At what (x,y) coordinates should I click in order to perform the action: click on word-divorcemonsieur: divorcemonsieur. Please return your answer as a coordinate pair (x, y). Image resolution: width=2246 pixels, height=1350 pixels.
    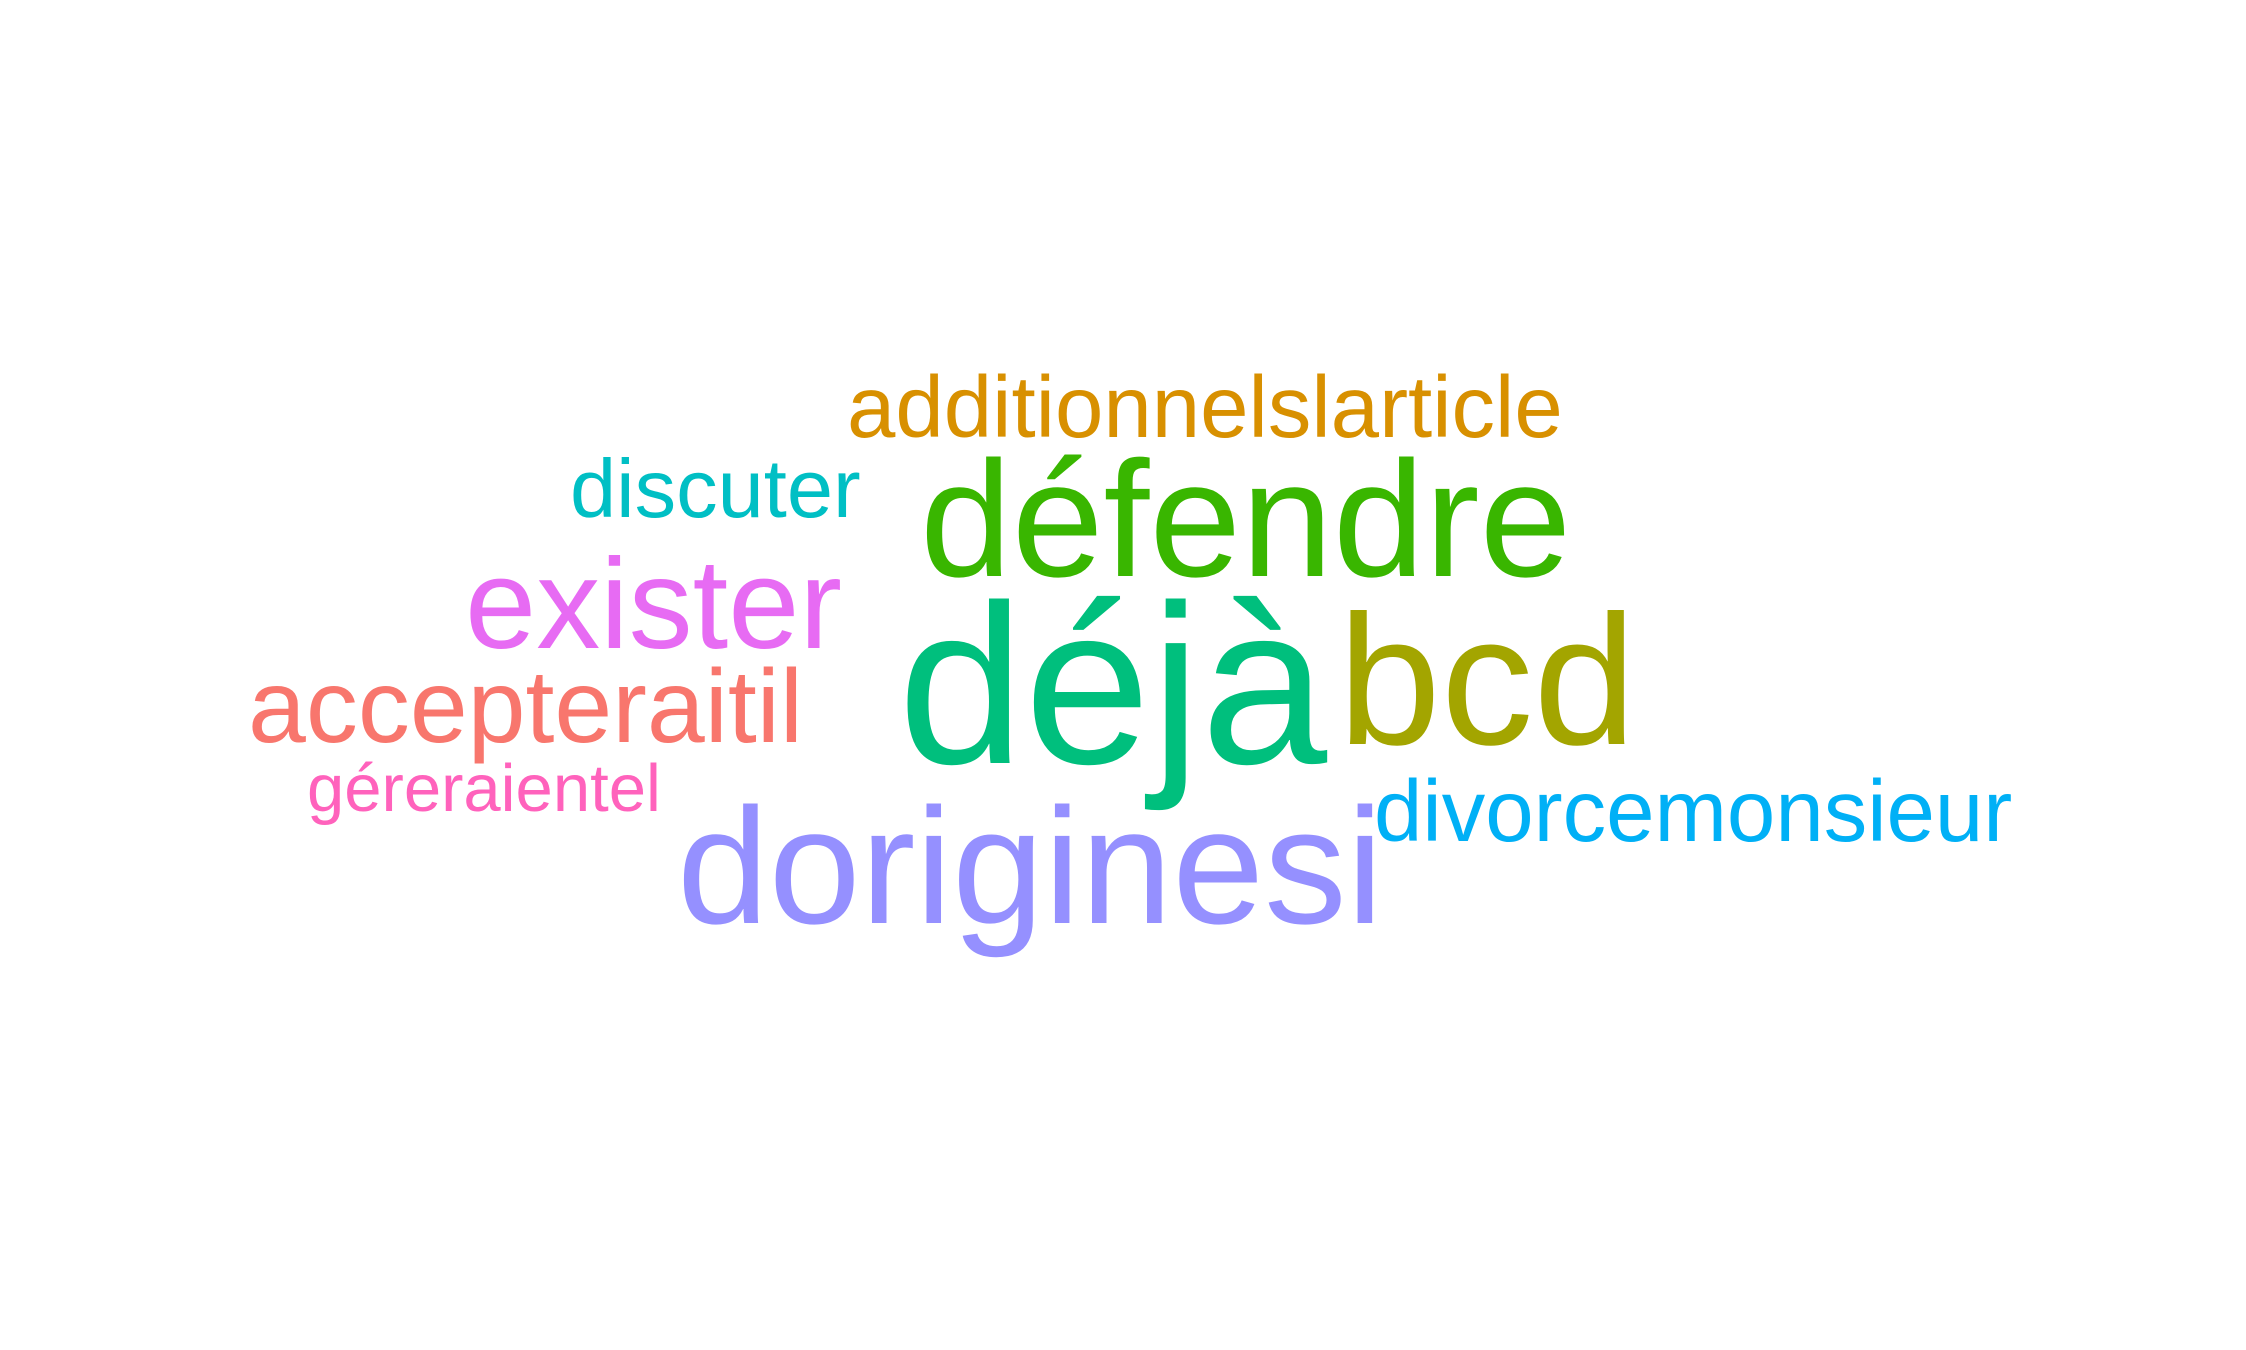
    Looking at the image, I should click on (1693, 811).